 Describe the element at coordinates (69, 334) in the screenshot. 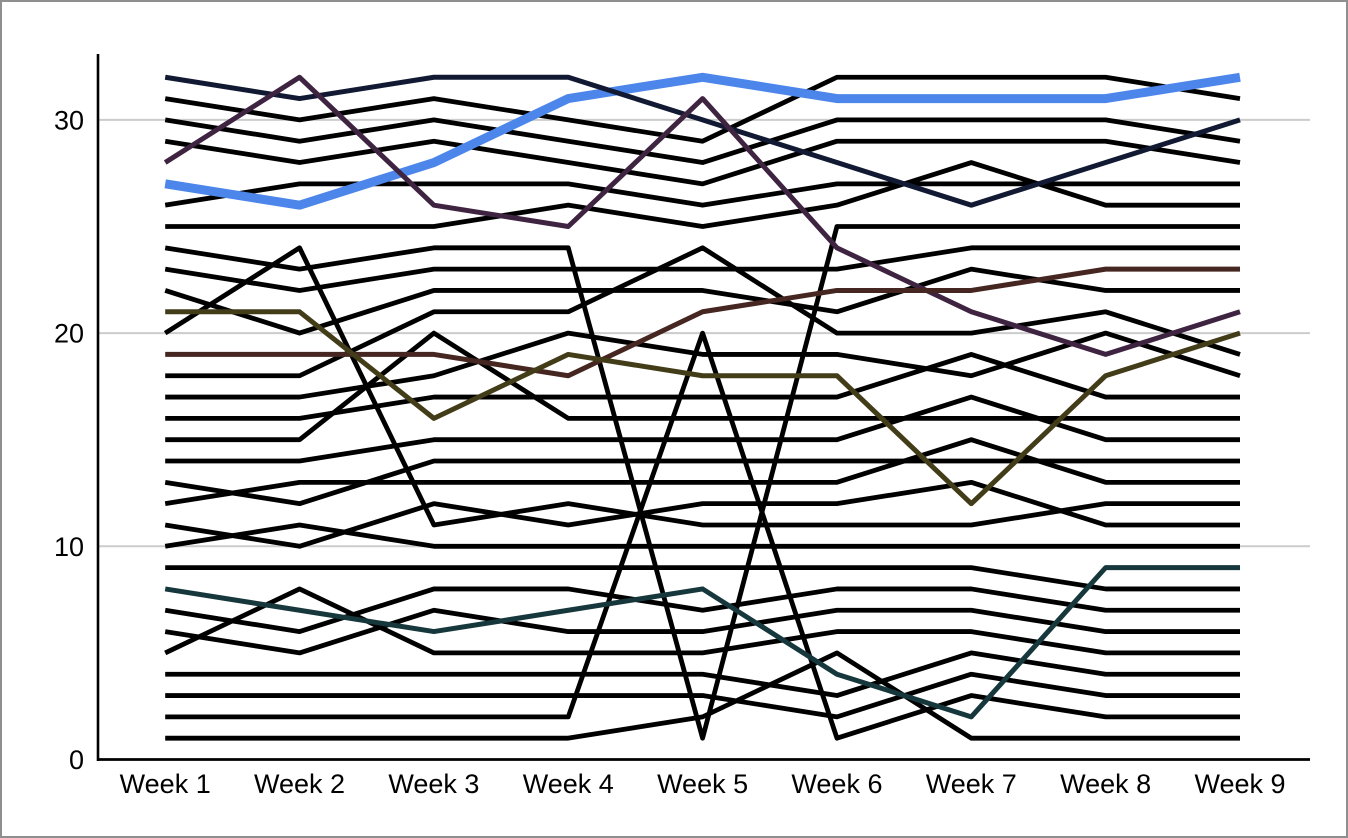

I see `y-tick-label: 20` at that location.